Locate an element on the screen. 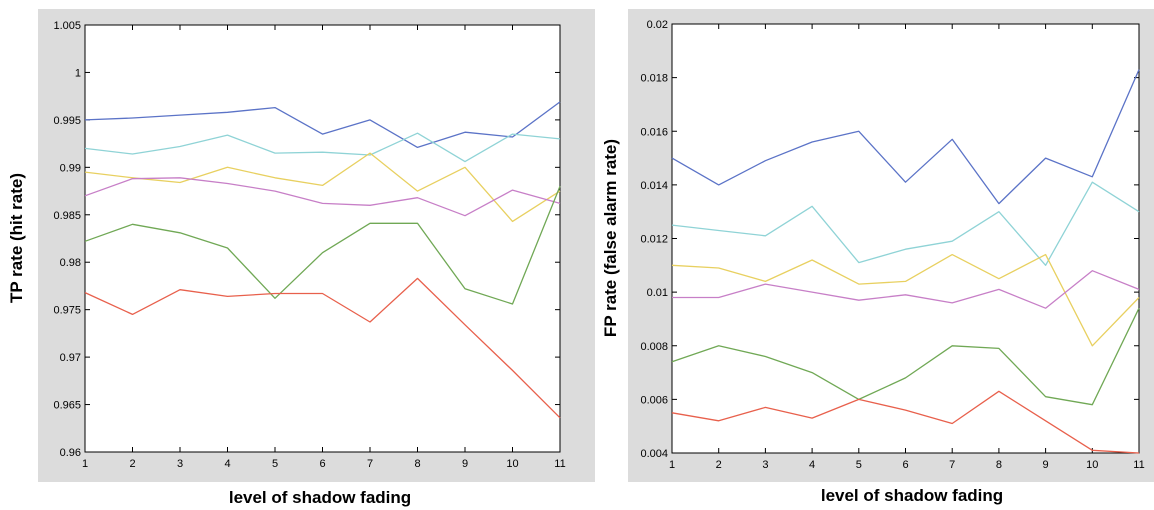  y-tick-label: 0.96 is located at coordinates (70, 453).